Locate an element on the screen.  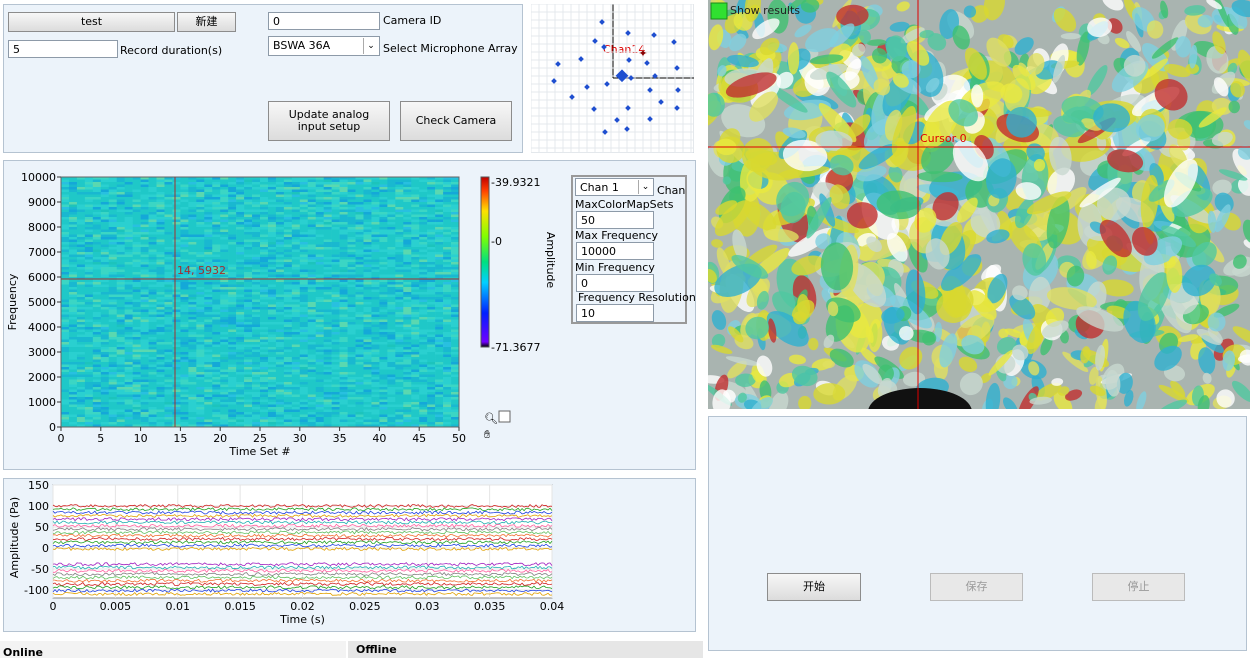
record-duration-input: 5 is located at coordinates (63, 49).